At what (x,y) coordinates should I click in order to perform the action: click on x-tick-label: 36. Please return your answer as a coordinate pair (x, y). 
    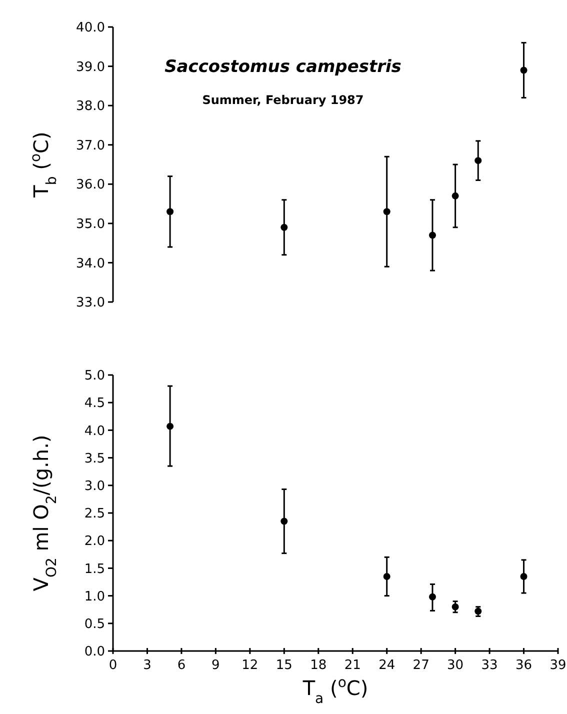
    Looking at the image, I should click on (523, 665).